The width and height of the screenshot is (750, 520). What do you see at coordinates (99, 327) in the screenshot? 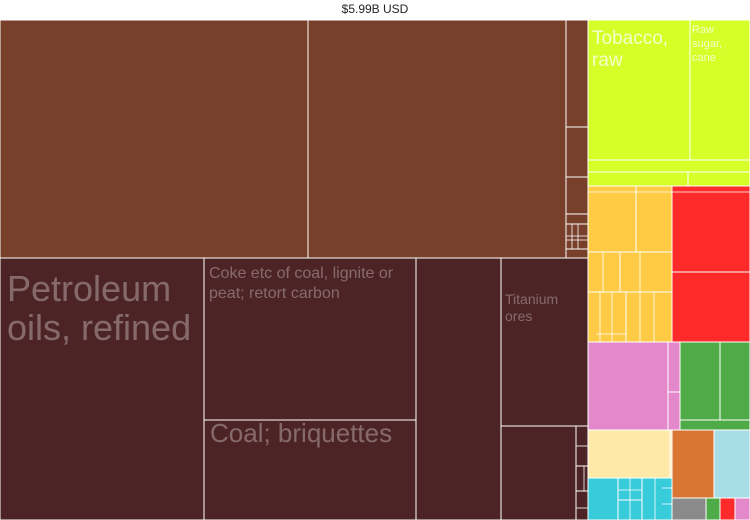
I see `tile-label-line: oils, refined` at bounding box center [99, 327].